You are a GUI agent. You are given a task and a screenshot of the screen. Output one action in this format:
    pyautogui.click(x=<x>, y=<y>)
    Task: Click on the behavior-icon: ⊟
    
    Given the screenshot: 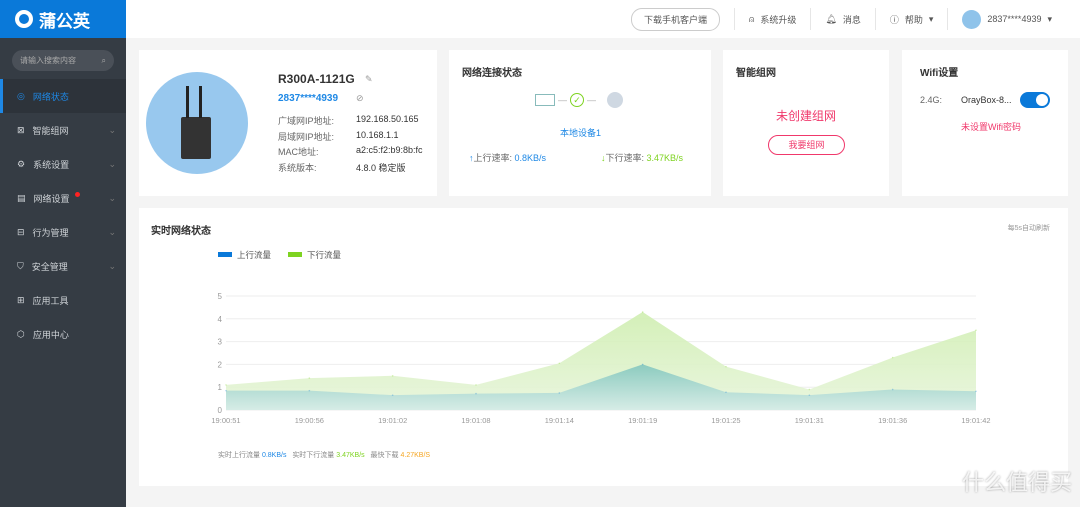 What is the action you would take?
    pyautogui.click(x=21, y=231)
    